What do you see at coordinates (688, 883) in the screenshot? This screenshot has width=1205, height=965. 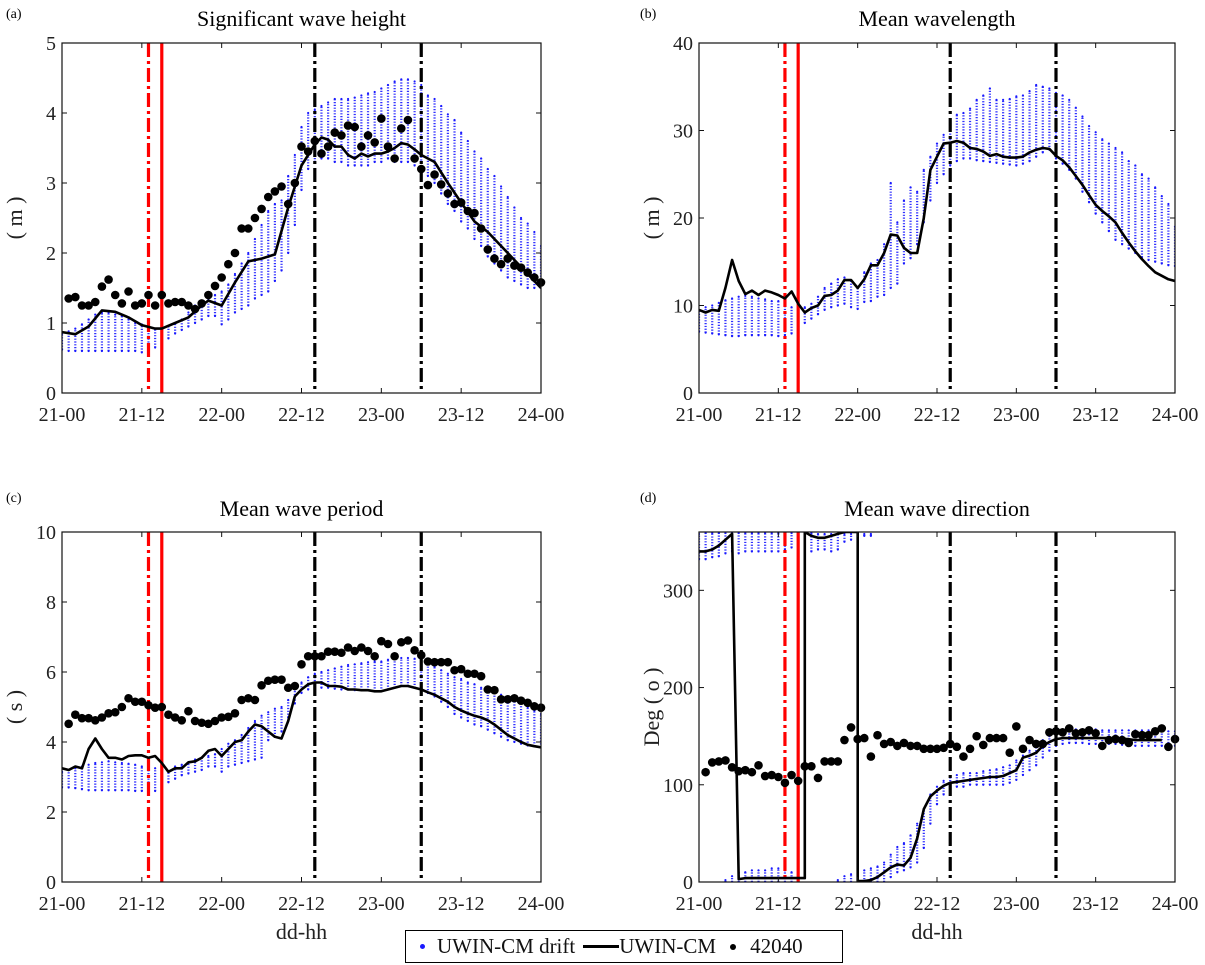 I see `y-tick-label: 0` at bounding box center [688, 883].